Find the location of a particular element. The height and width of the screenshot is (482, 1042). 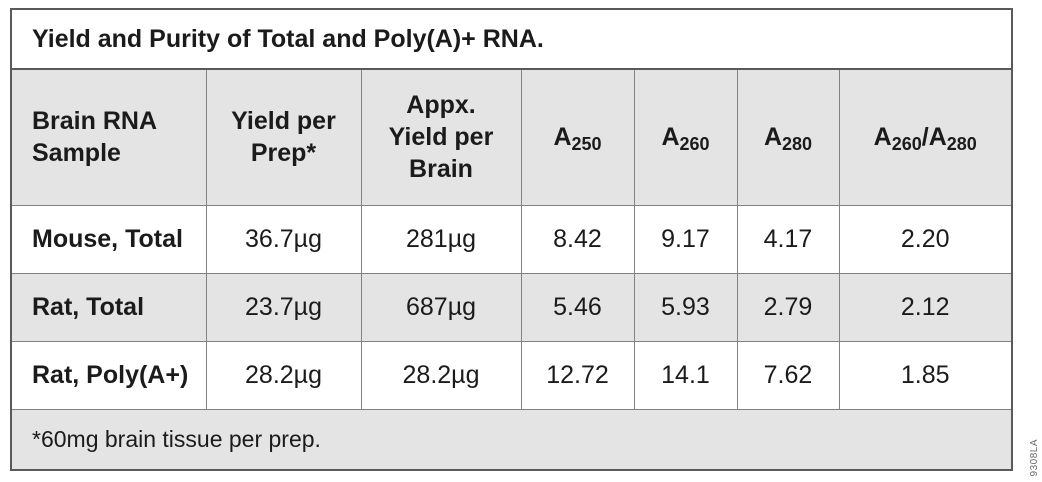

a250-base: A is located at coordinates (562, 137).